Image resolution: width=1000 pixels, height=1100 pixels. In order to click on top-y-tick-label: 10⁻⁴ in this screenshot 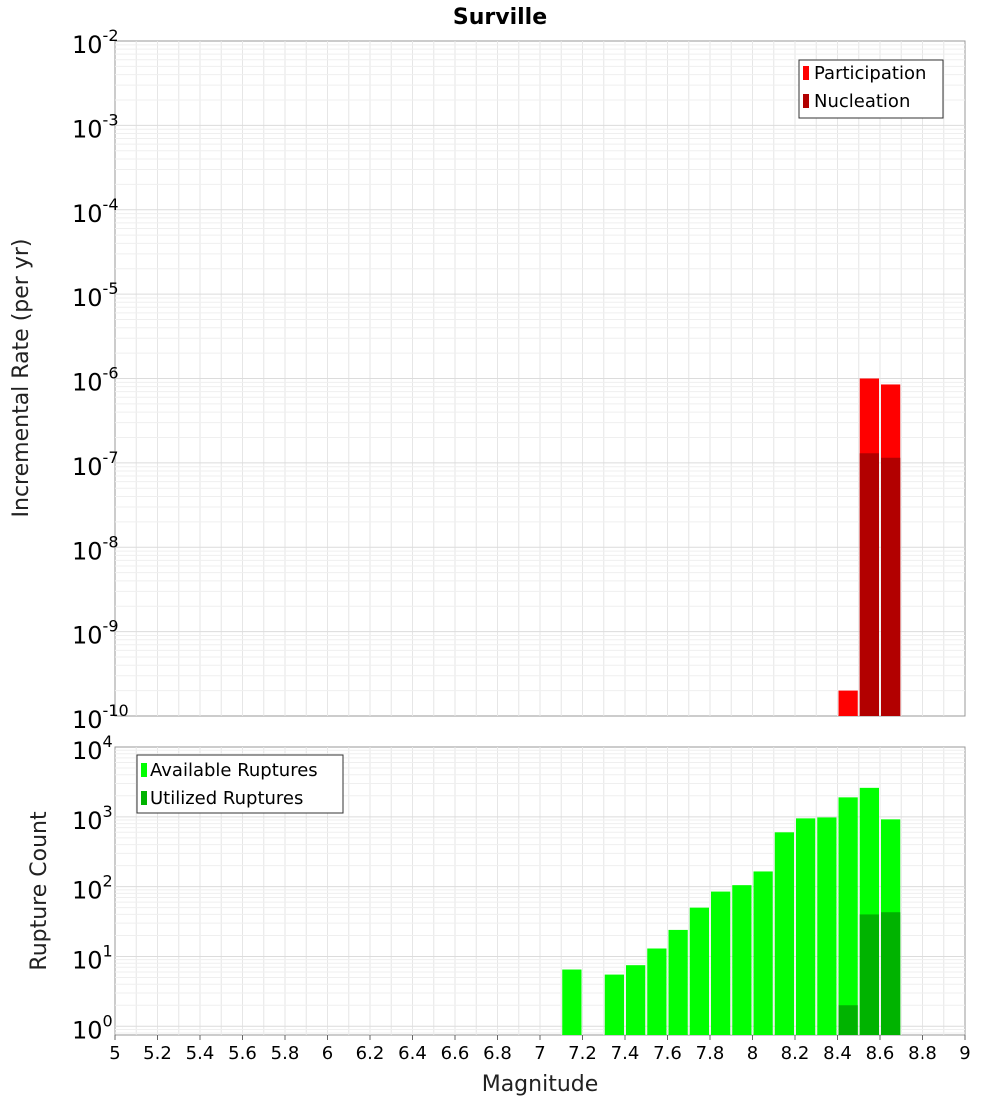, I will do `click(95, 211)`.